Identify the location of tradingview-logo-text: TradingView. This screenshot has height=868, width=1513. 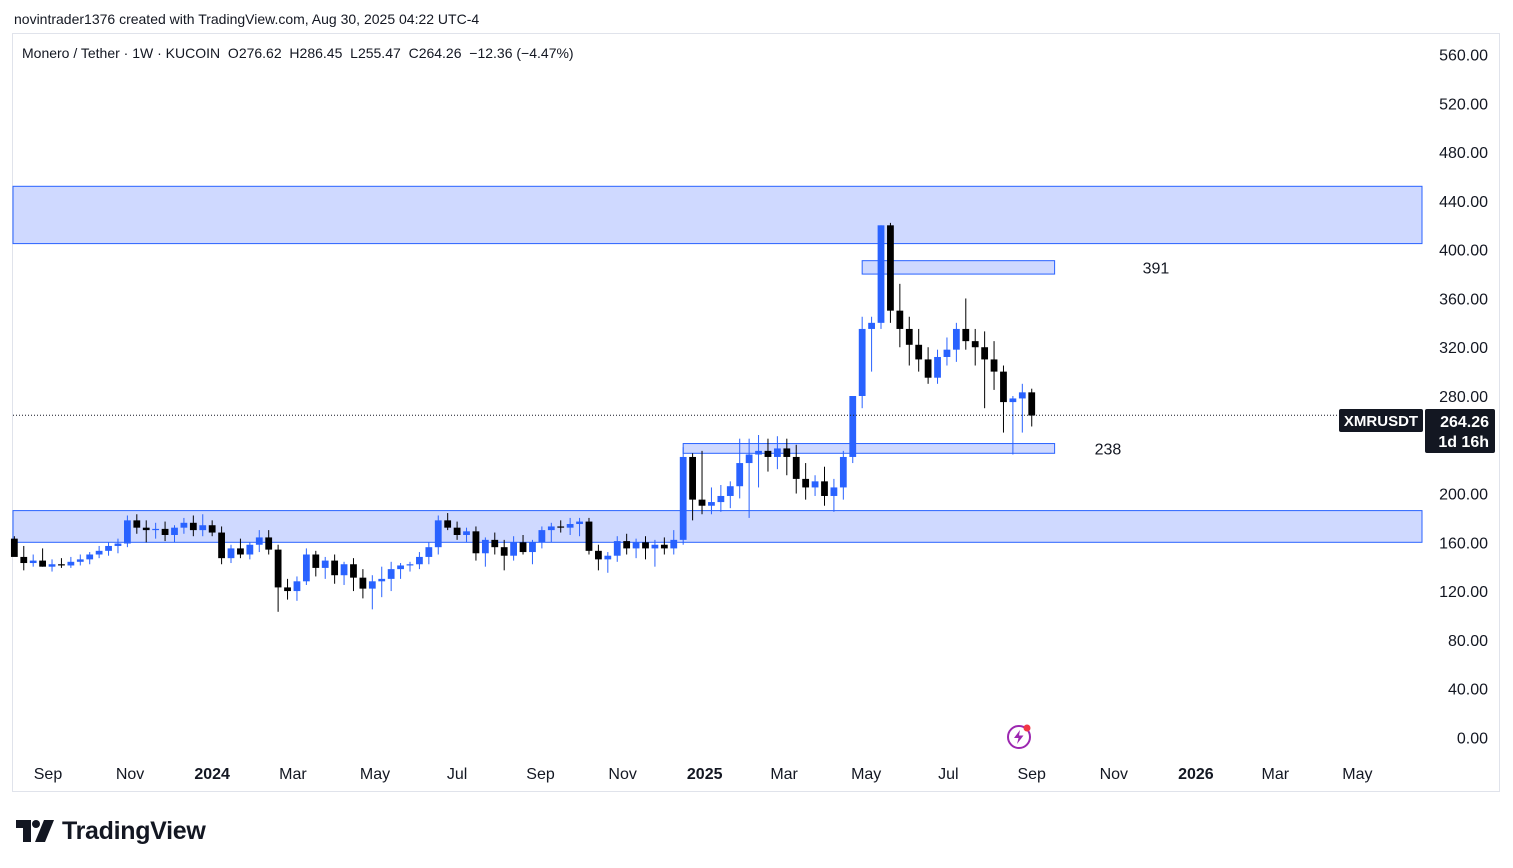
(134, 830).